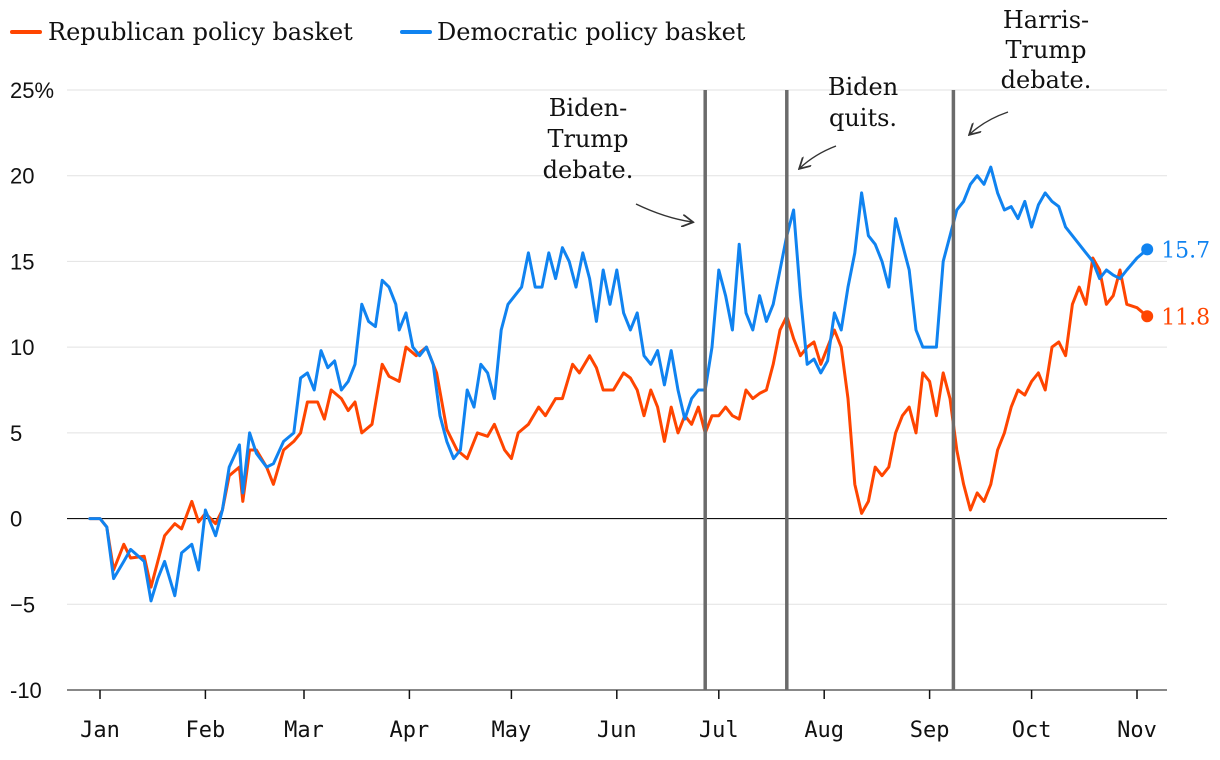  I want to click on y-tick-label: 5, so click(16, 433).